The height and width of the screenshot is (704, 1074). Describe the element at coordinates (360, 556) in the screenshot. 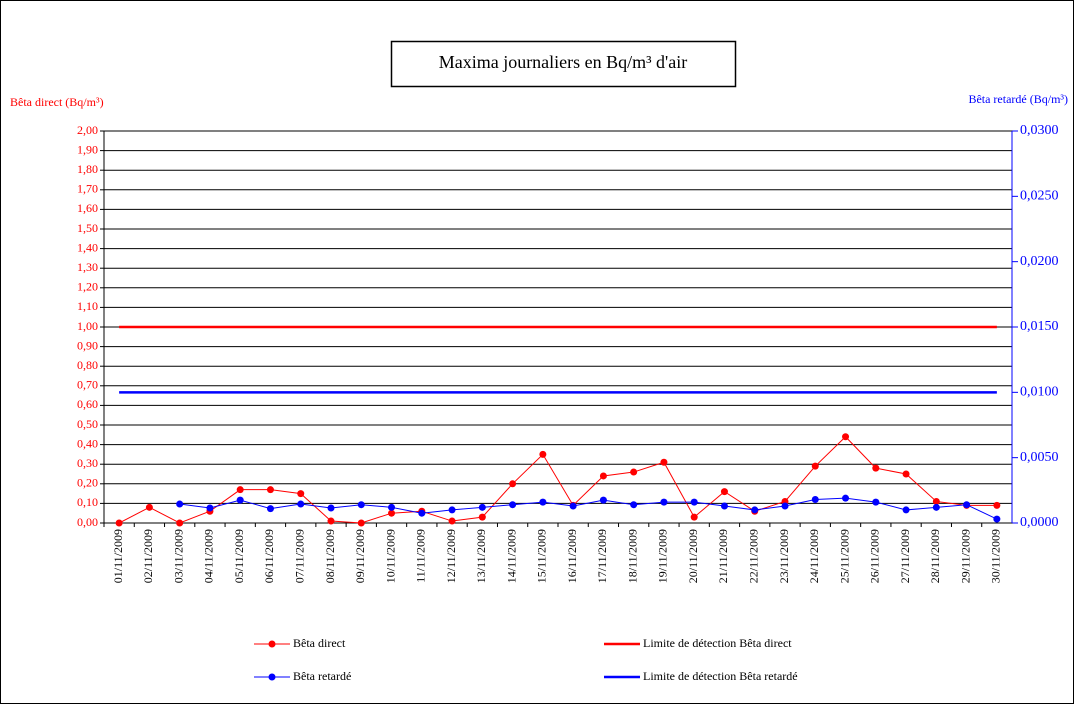

I see `x-tick-label: 09/11/2009` at that location.